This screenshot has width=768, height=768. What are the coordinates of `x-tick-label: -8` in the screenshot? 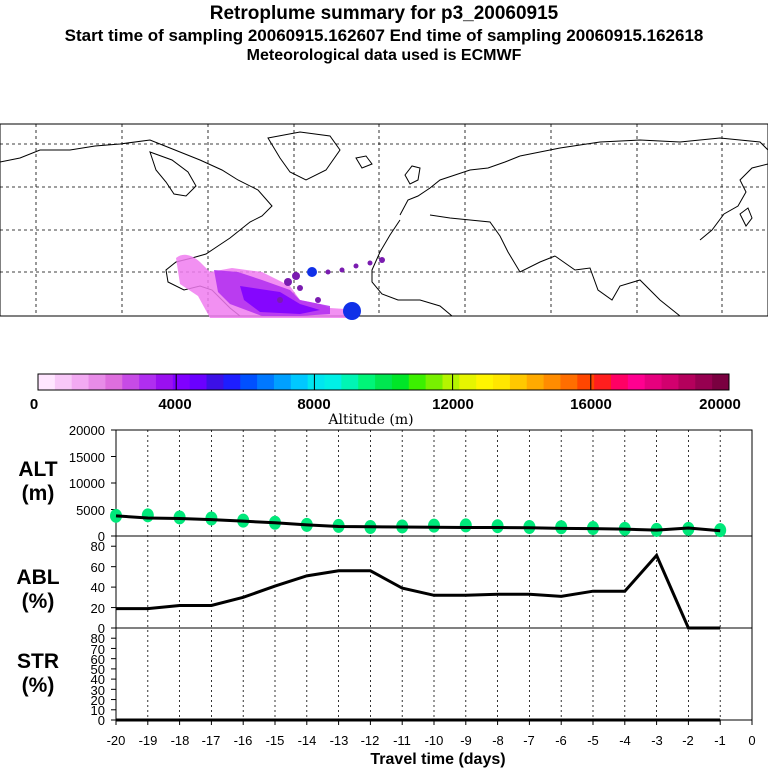 It's located at (498, 740).